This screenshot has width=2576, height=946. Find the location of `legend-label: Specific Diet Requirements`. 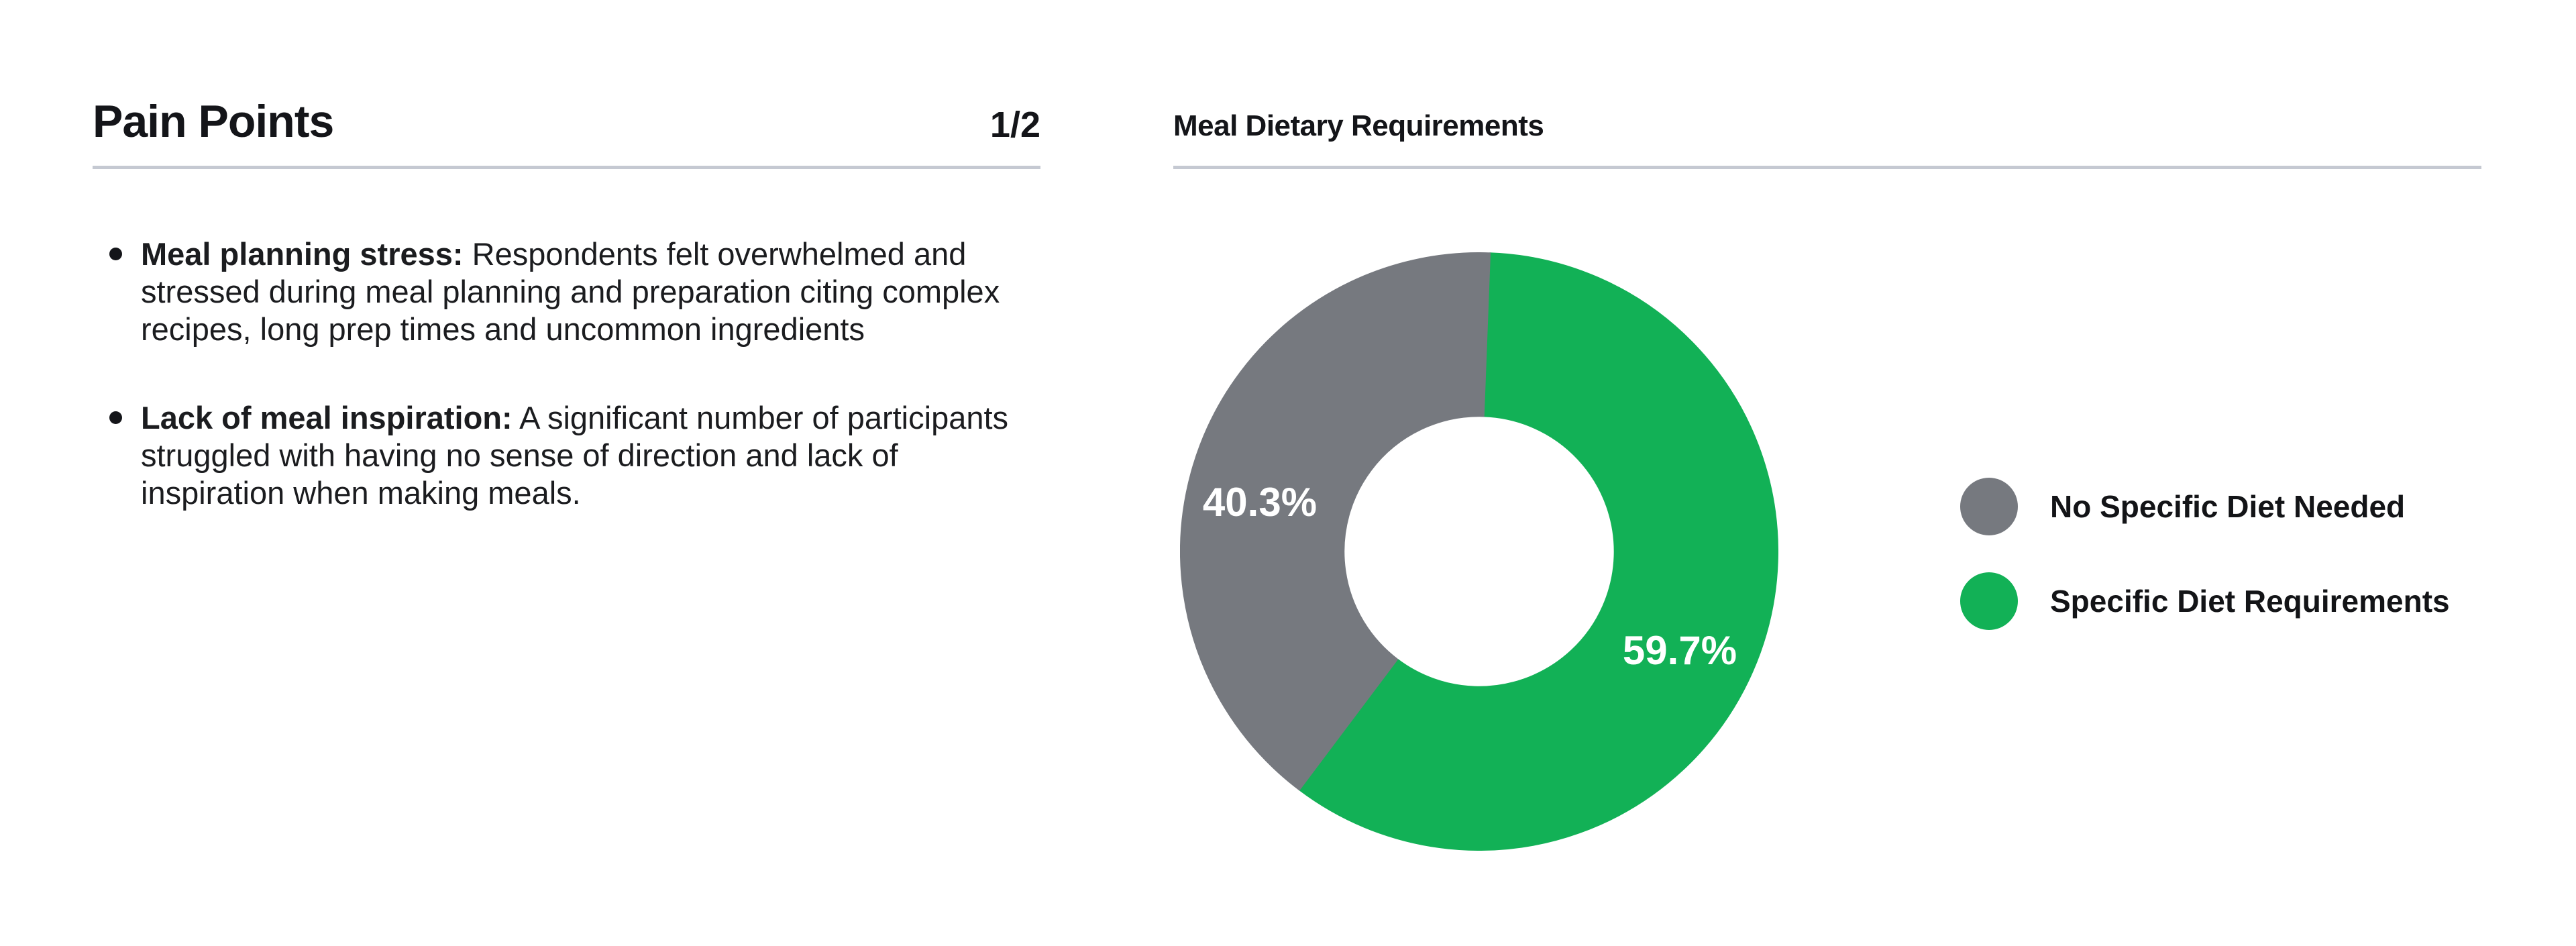

legend-label: Specific Diet Requirements is located at coordinates (2250, 601).